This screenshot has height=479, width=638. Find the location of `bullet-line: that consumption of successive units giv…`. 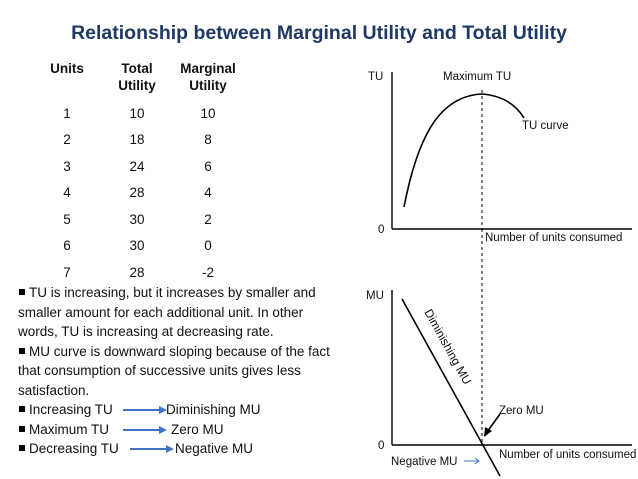

bullet-line: that consumption of successive units giv… is located at coordinates (193, 371).